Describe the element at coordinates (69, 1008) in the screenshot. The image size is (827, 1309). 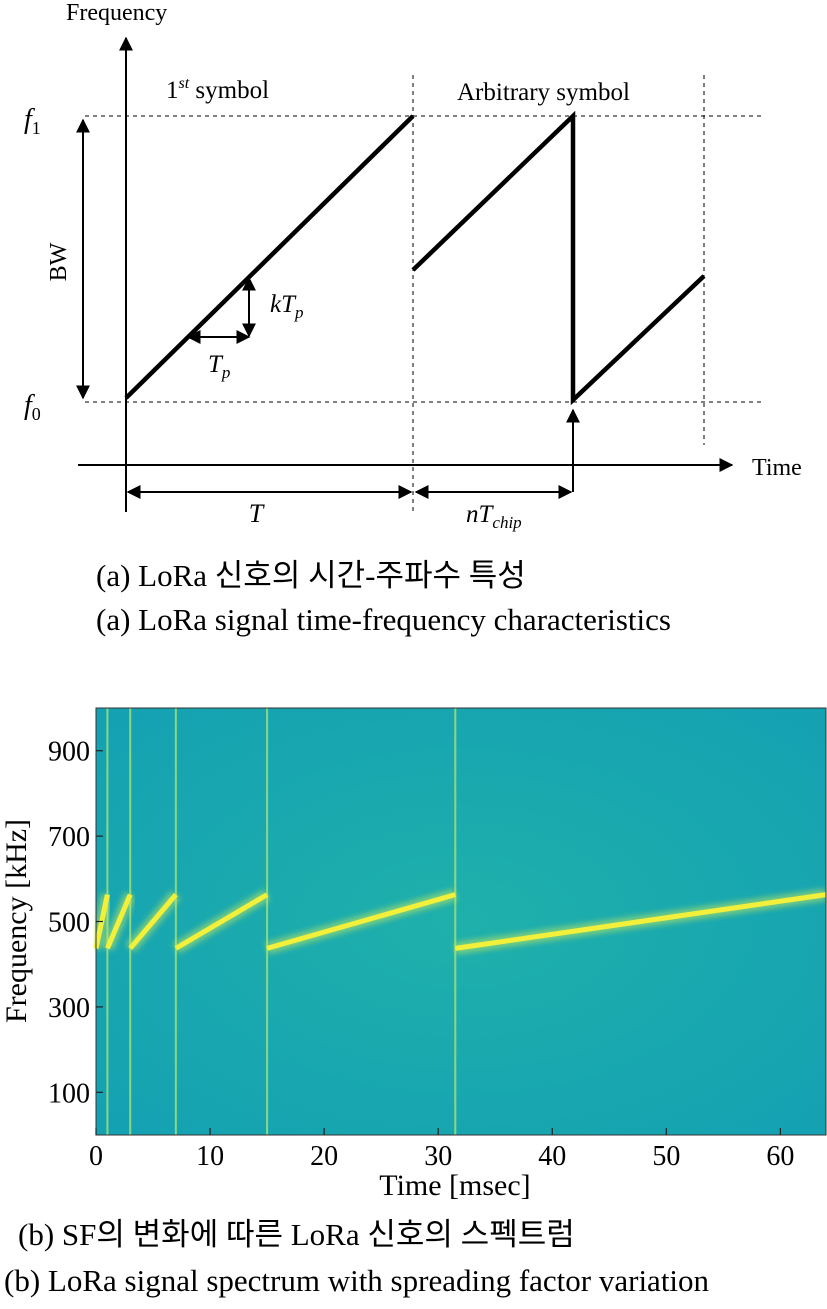
I see `y-tick-label: 300` at that location.